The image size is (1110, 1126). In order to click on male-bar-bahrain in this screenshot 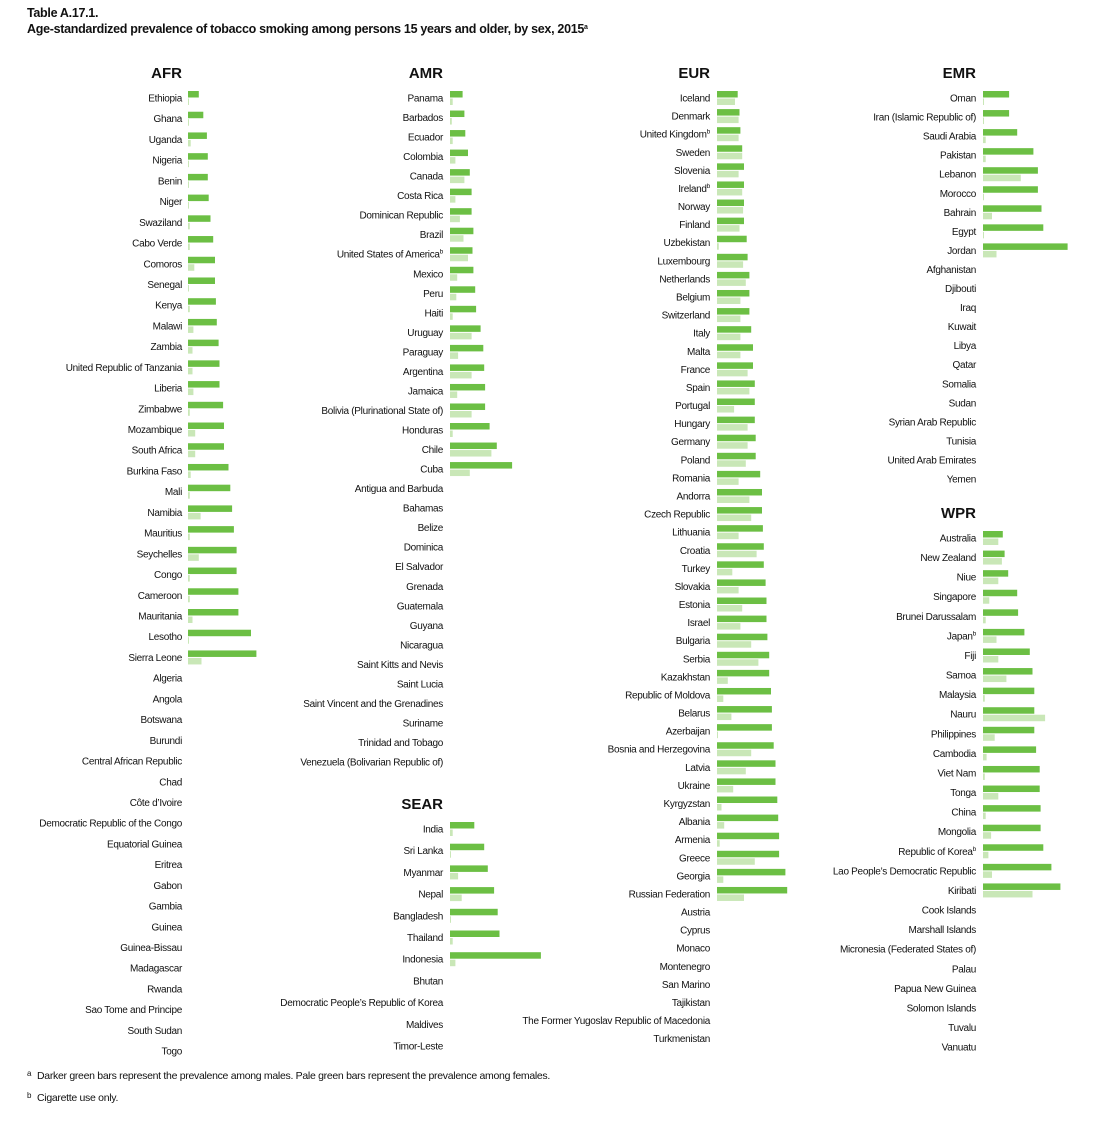, I will do `click(1012, 208)`.